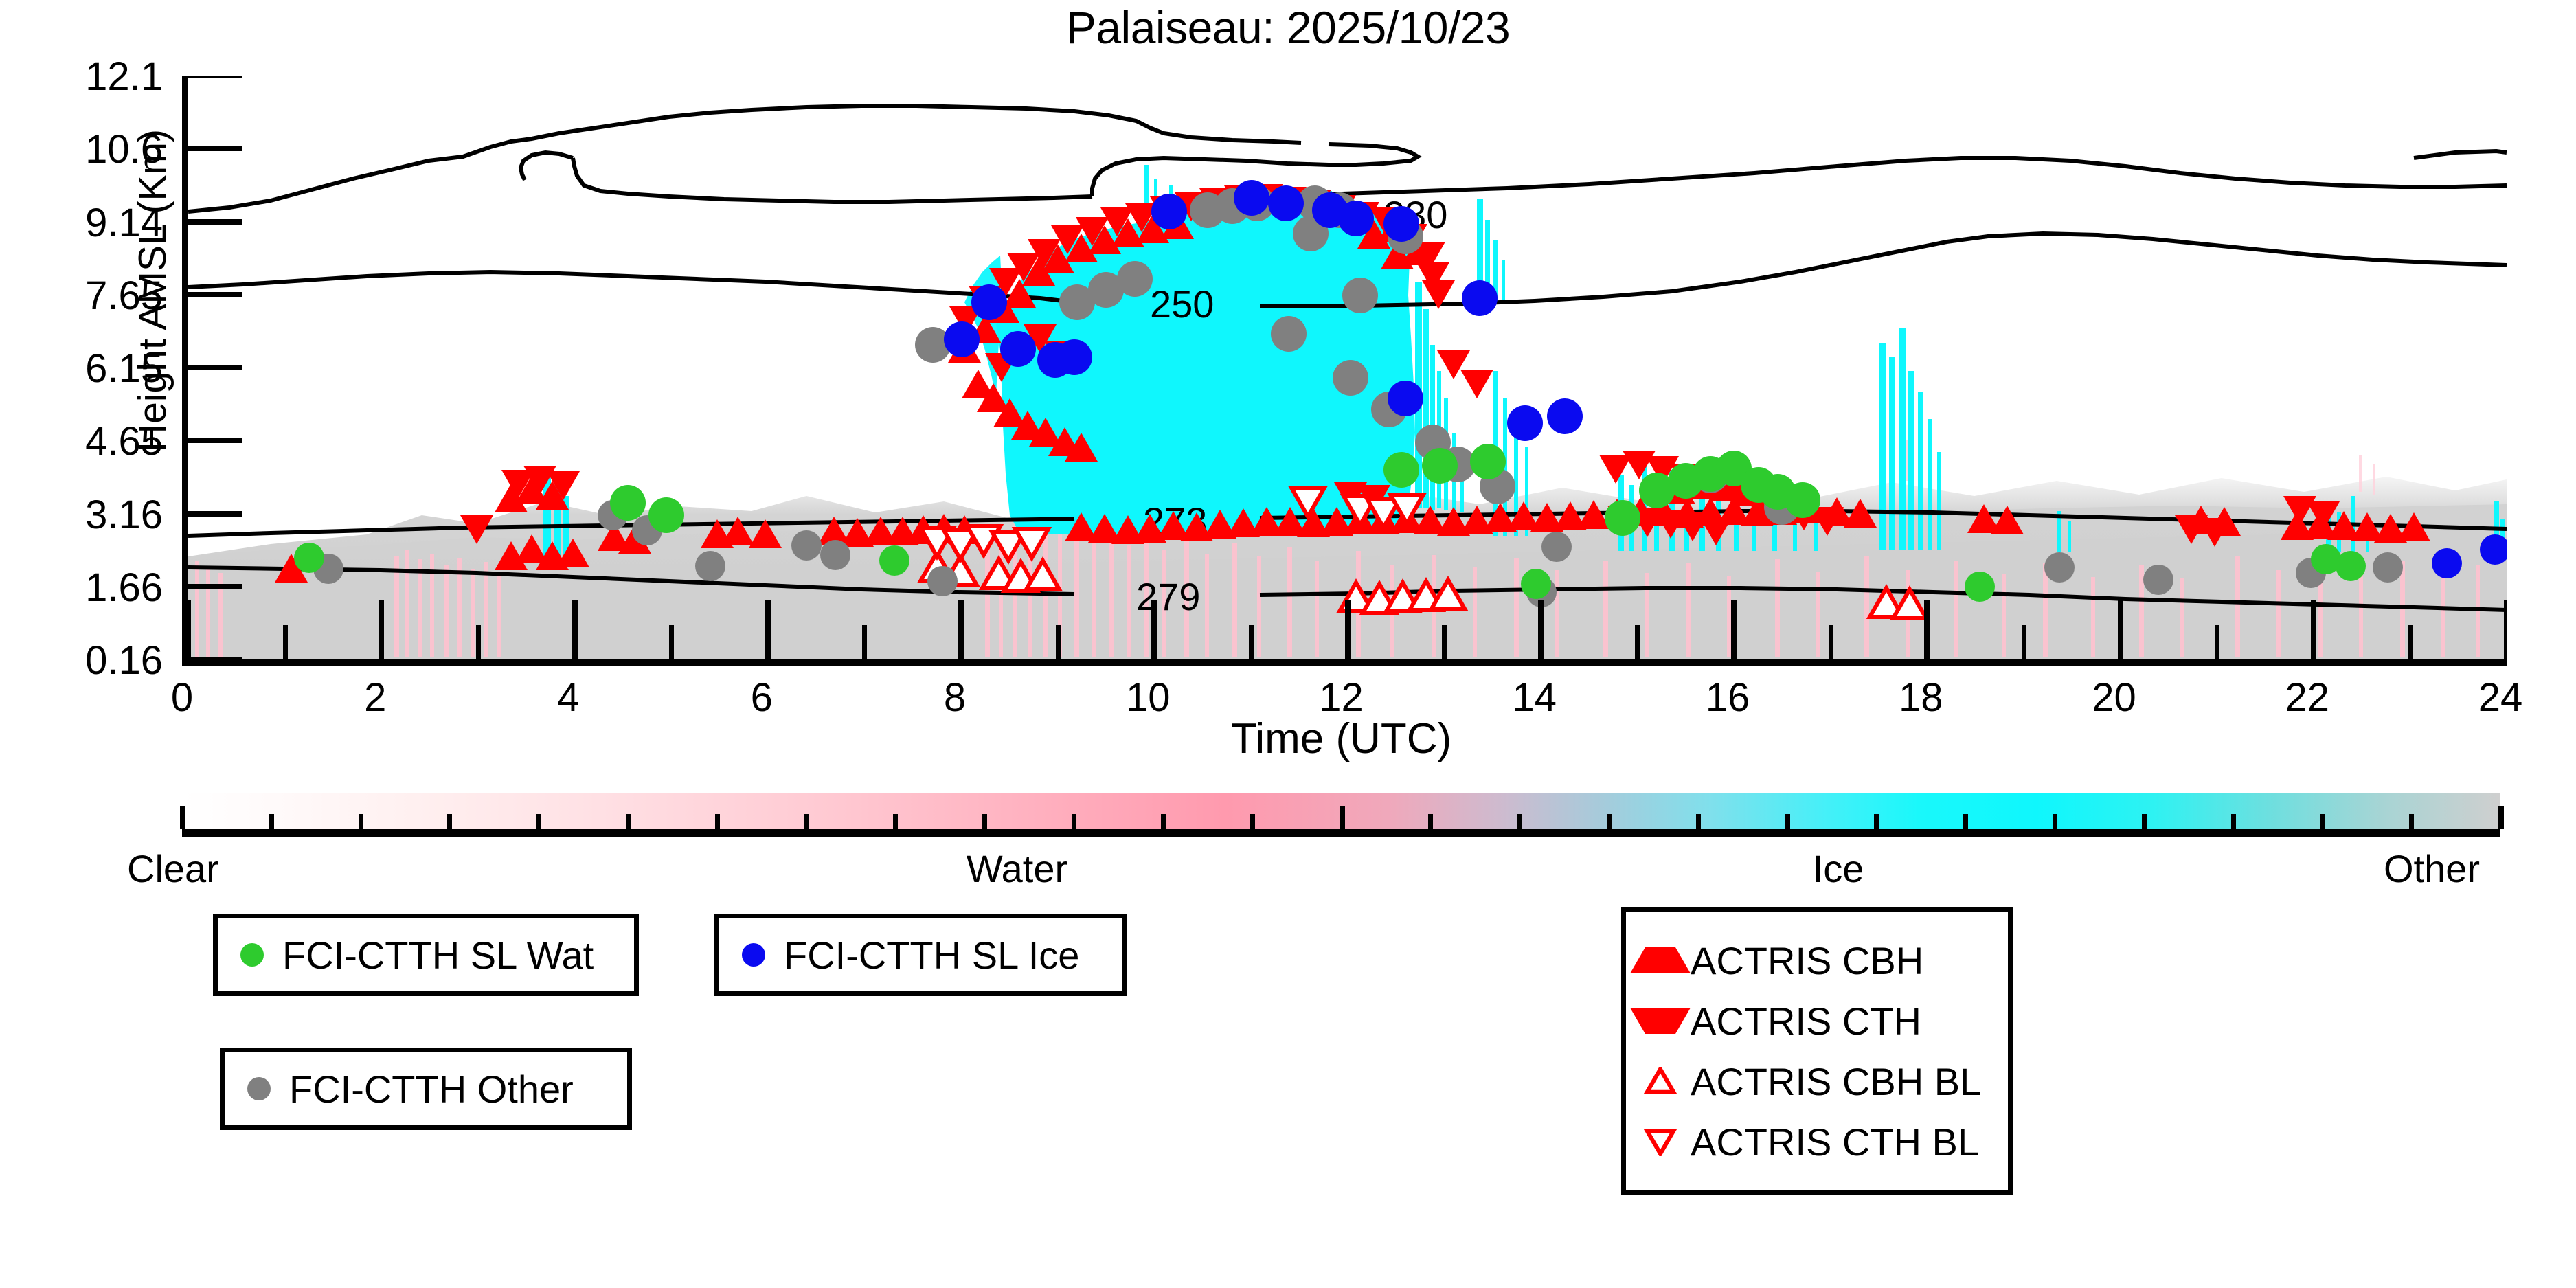  What do you see at coordinates (1288, 27) in the screenshot?
I see `page-title: Palaiseau: 2025/10/23` at bounding box center [1288, 27].